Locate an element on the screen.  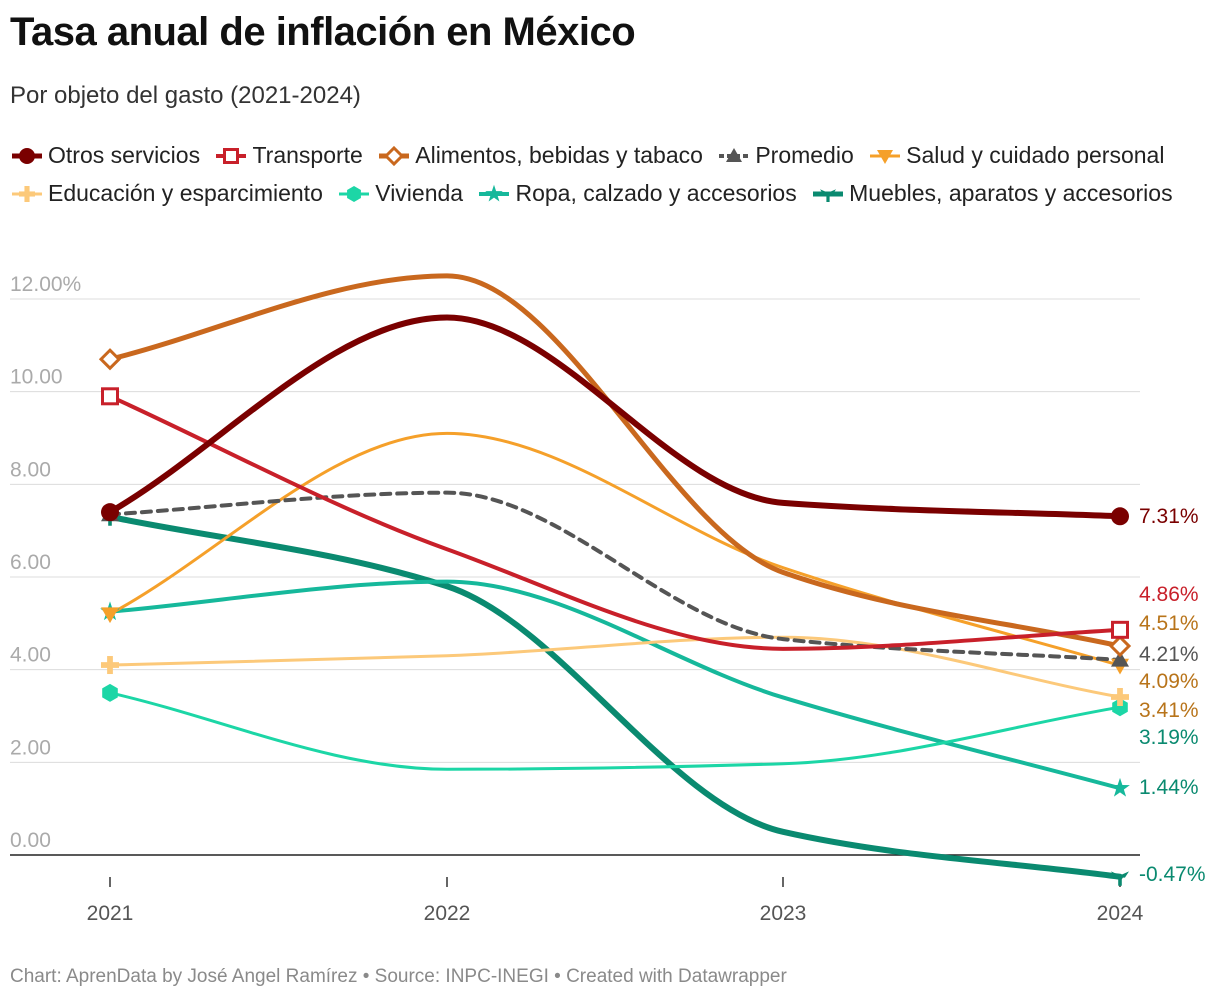
end-label-salud-y-cuidado-personal: 4.09% is located at coordinates (1169, 681).